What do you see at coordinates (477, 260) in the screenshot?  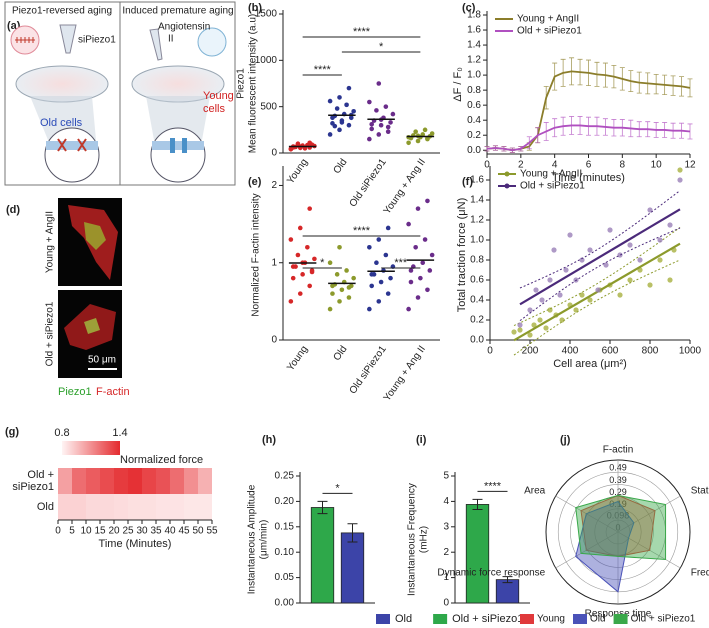 I see `y-tick-label: 0.8` at bounding box center [477, 260].